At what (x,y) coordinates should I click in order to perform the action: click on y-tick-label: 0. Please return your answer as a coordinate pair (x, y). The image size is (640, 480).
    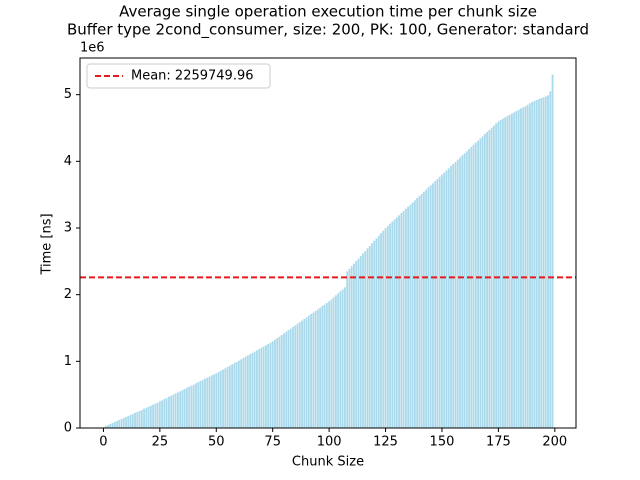
    Looking at the image, I should click on (68, 428).